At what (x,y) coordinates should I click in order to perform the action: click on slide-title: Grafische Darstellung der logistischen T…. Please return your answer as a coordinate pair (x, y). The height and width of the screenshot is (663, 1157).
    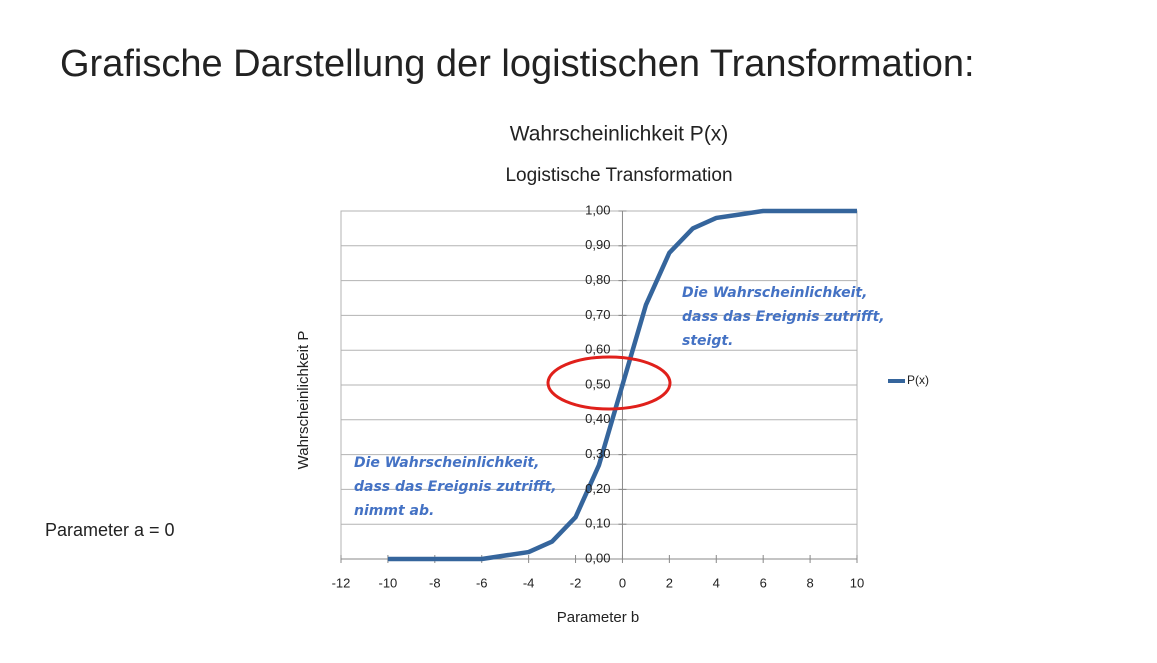
    Looking at the image, I should click on (517, 64).